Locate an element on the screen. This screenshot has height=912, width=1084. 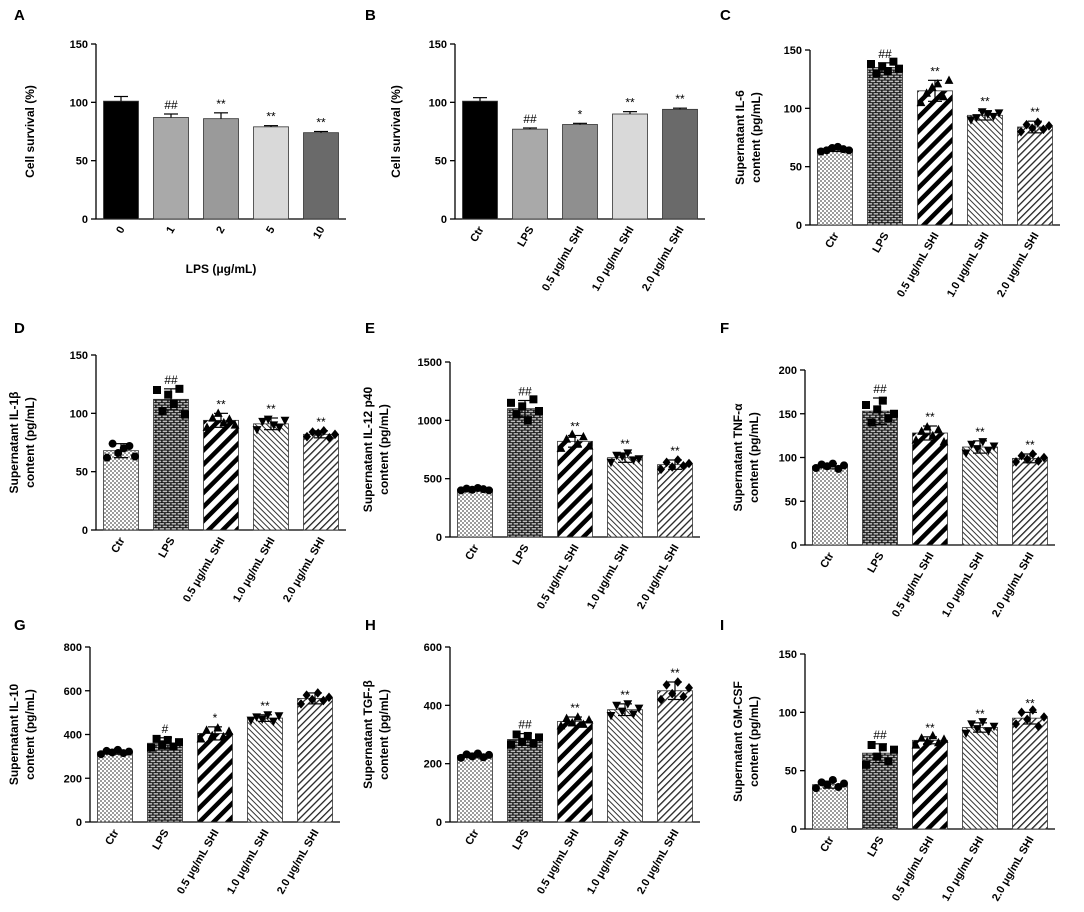
panel-letter: C is located at coordinates (725, 15).